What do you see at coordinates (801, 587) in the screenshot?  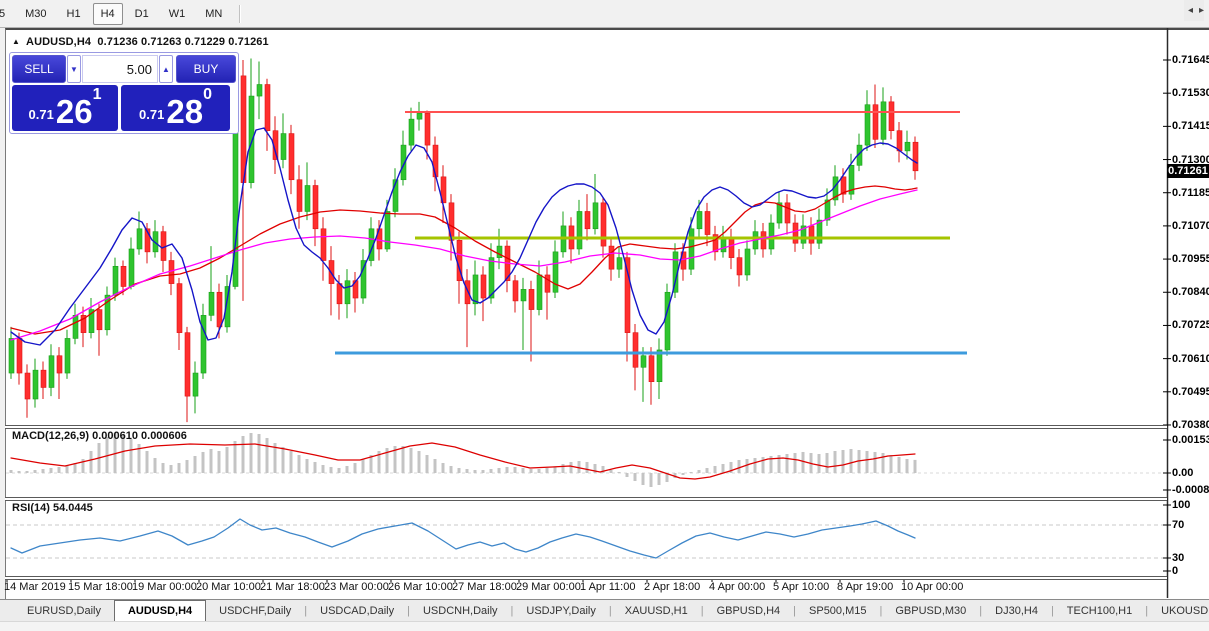 I see `time-axis-label: 5 Apr 10:00` at bounding box center [801, 587].